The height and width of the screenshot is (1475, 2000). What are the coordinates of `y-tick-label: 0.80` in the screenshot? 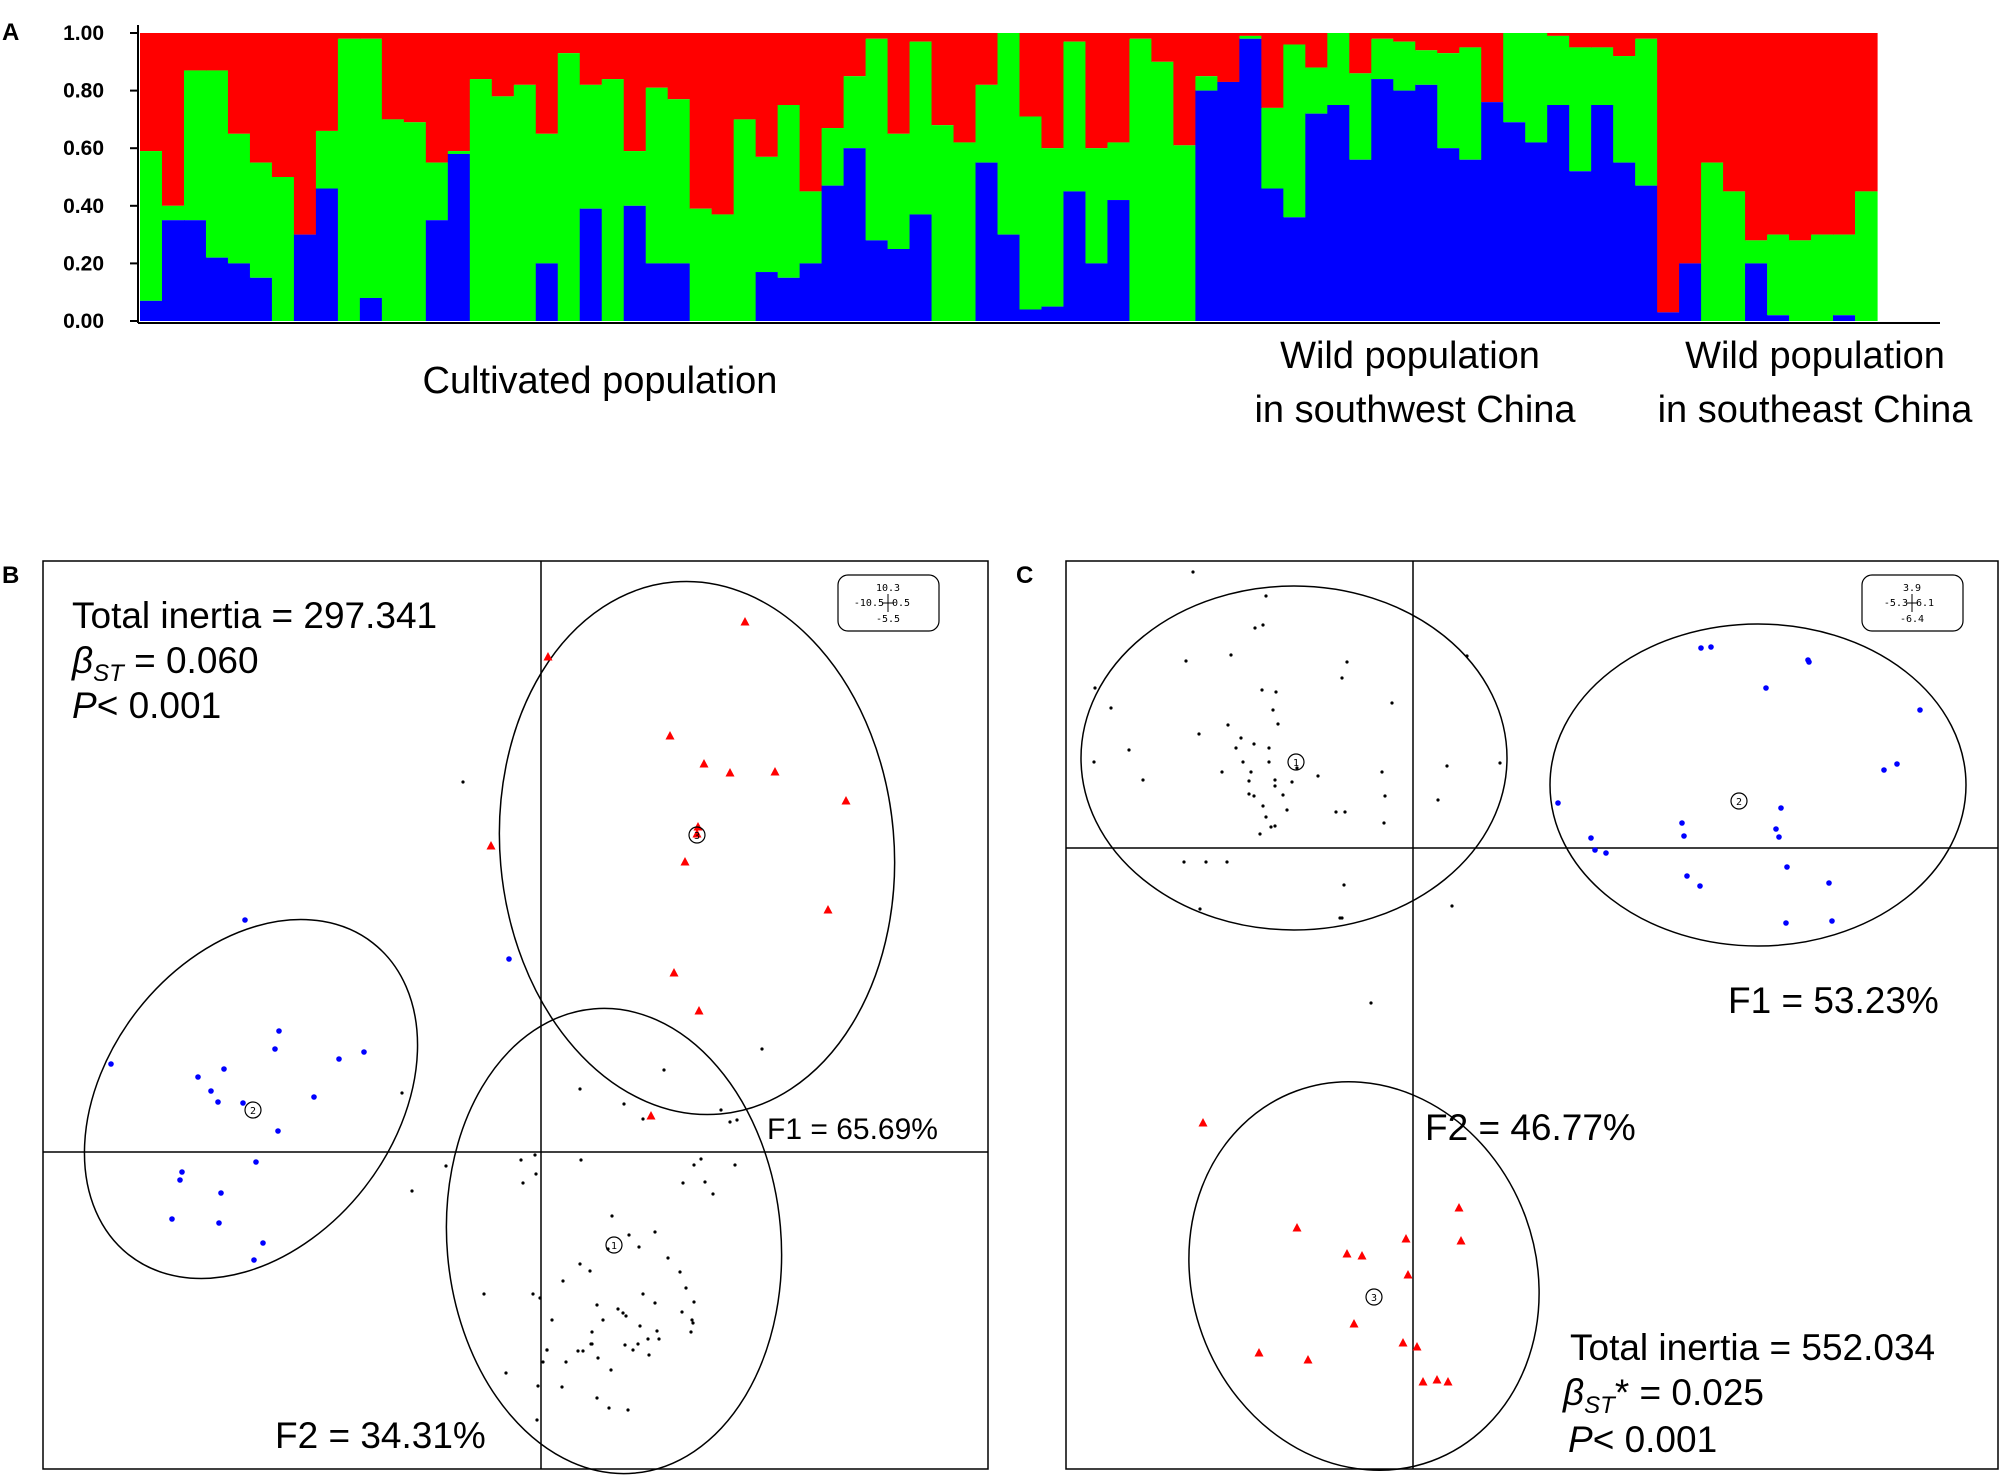 It's located at (83, 91).